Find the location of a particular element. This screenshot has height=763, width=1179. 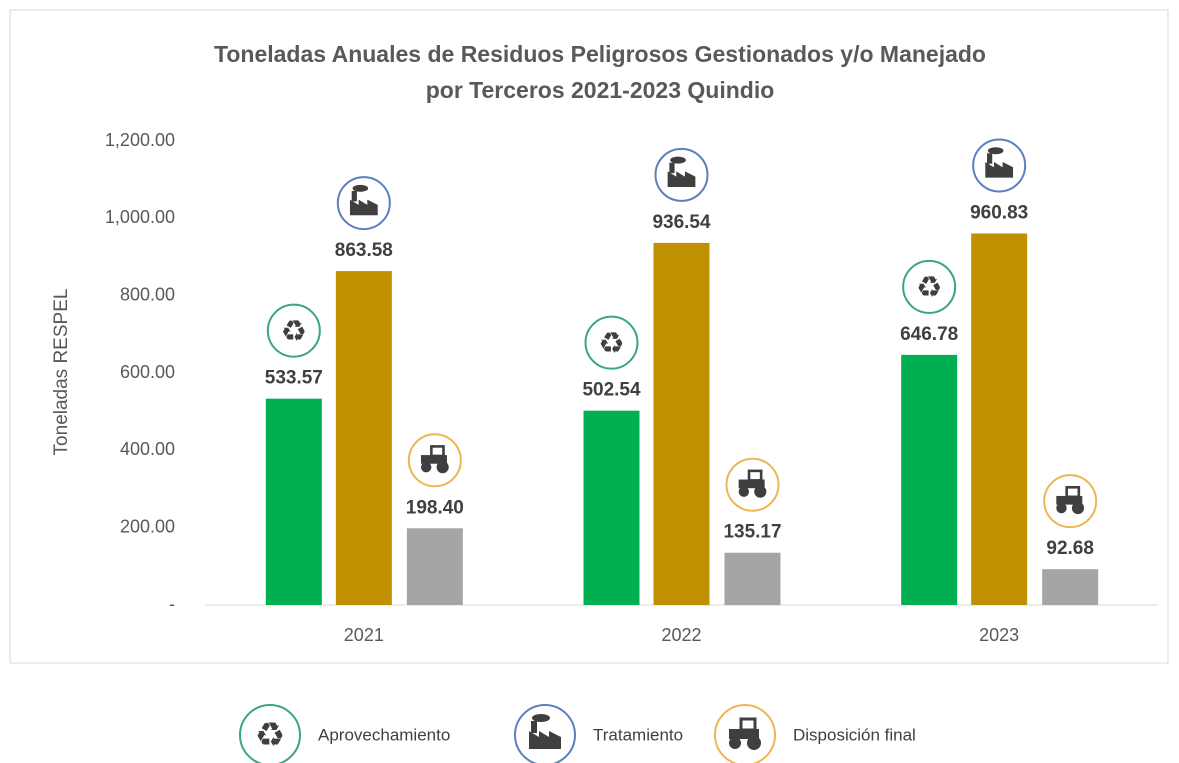

x-tick-label: 2021 is located at coordinates (364, 635).